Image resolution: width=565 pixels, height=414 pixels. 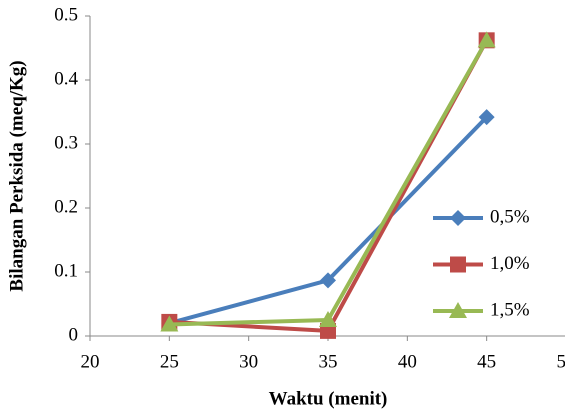 What do you see at coordinates (16, 175) in the screenshot?
I see `y-axis-title: Bilangan Perksida (meq/Kg)` at bounding box center [16, 175].